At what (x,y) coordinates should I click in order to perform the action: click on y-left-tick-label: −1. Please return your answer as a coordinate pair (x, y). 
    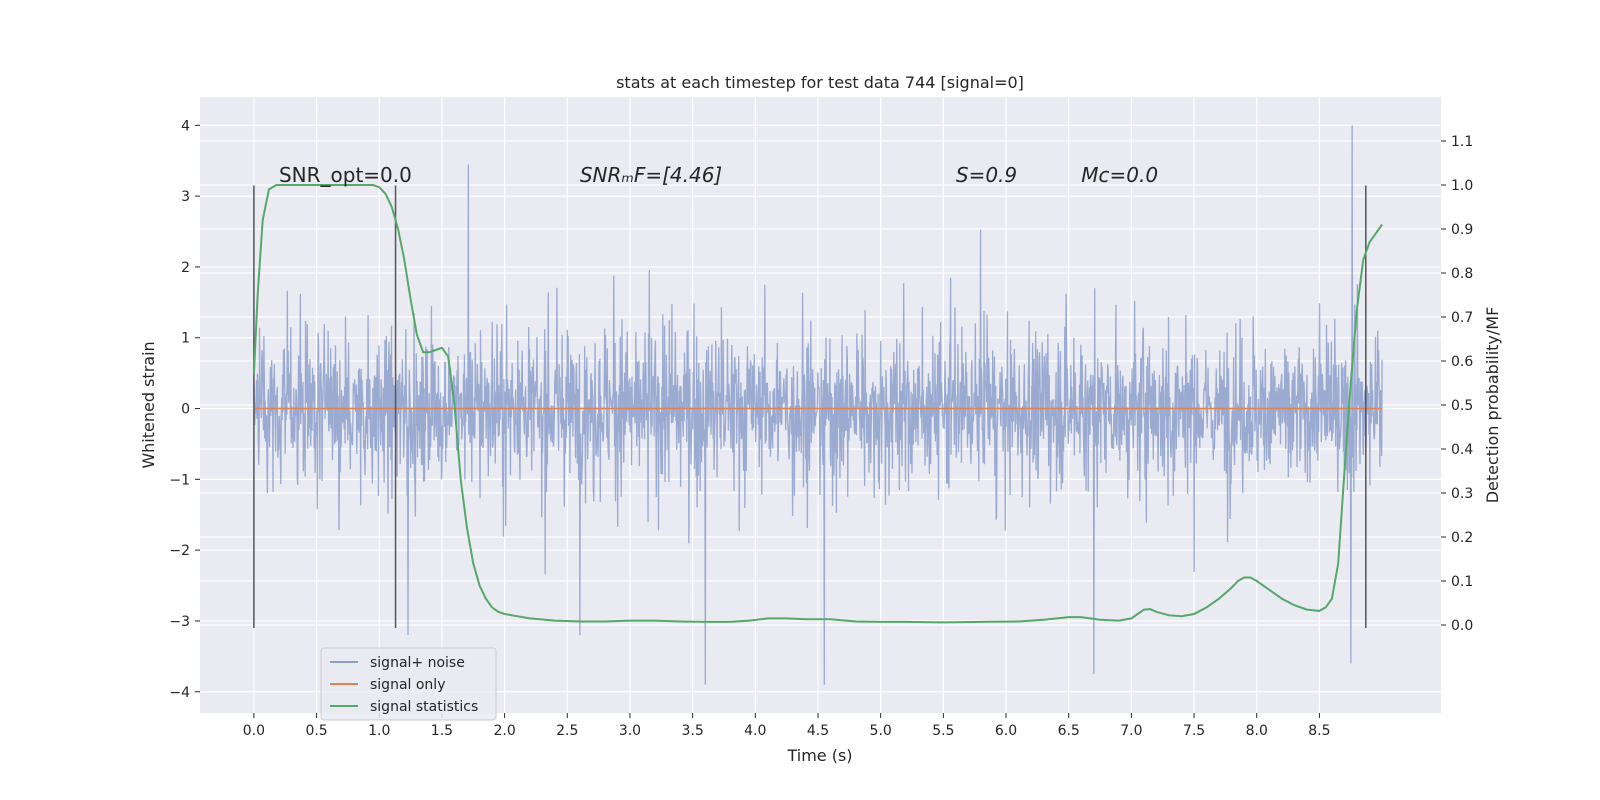
    Looking at the image, I should click on (179, 480).